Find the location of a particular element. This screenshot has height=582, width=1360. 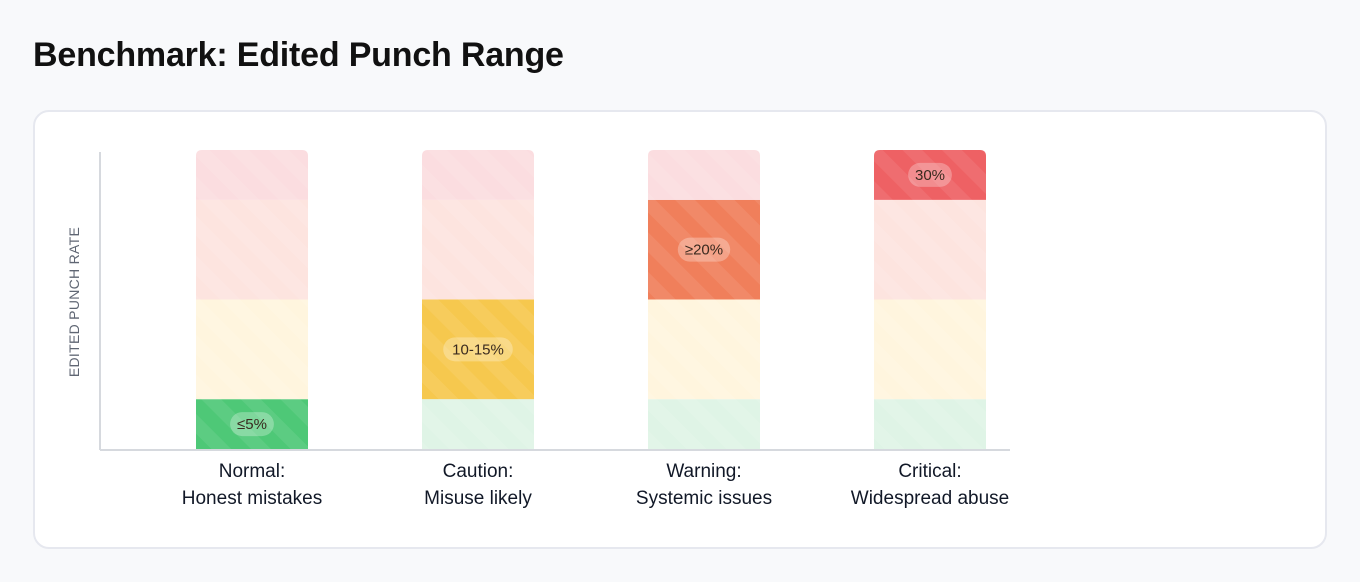

value-label-caution: 10-15% is located at coordinates (478, 349).